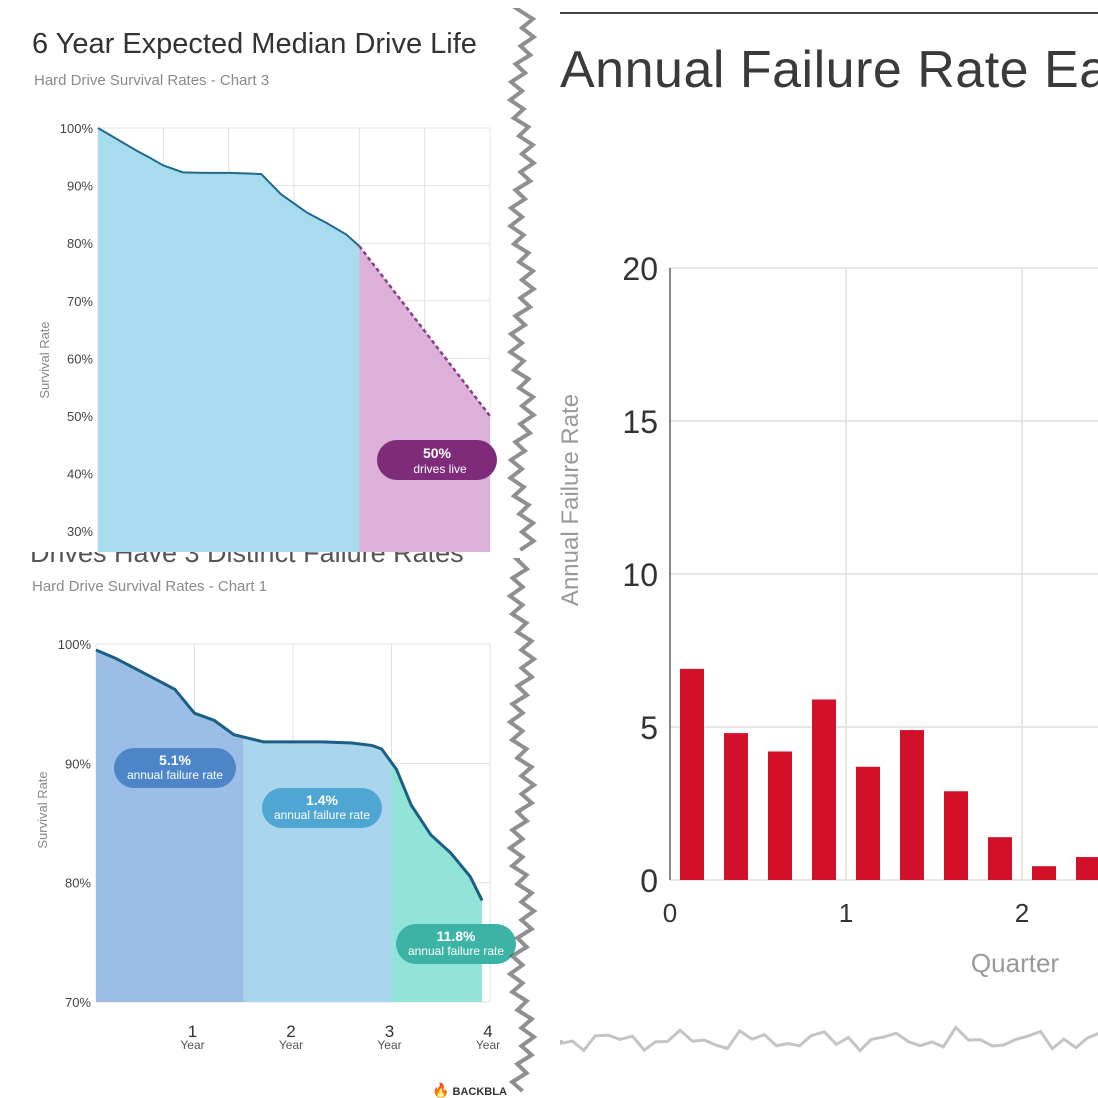  I want to click on afr-title: Annual Failure Rate Ea, so click(829, 70).